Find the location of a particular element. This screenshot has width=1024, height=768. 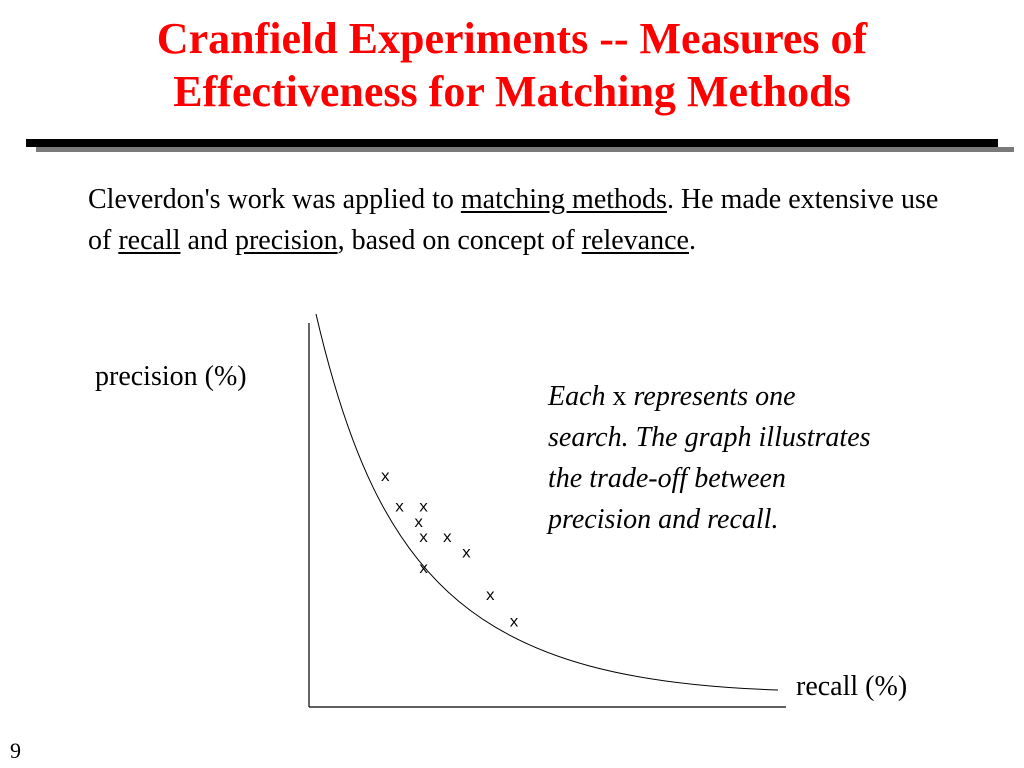

annotation-marker: x is located at coordinates (619, 396).